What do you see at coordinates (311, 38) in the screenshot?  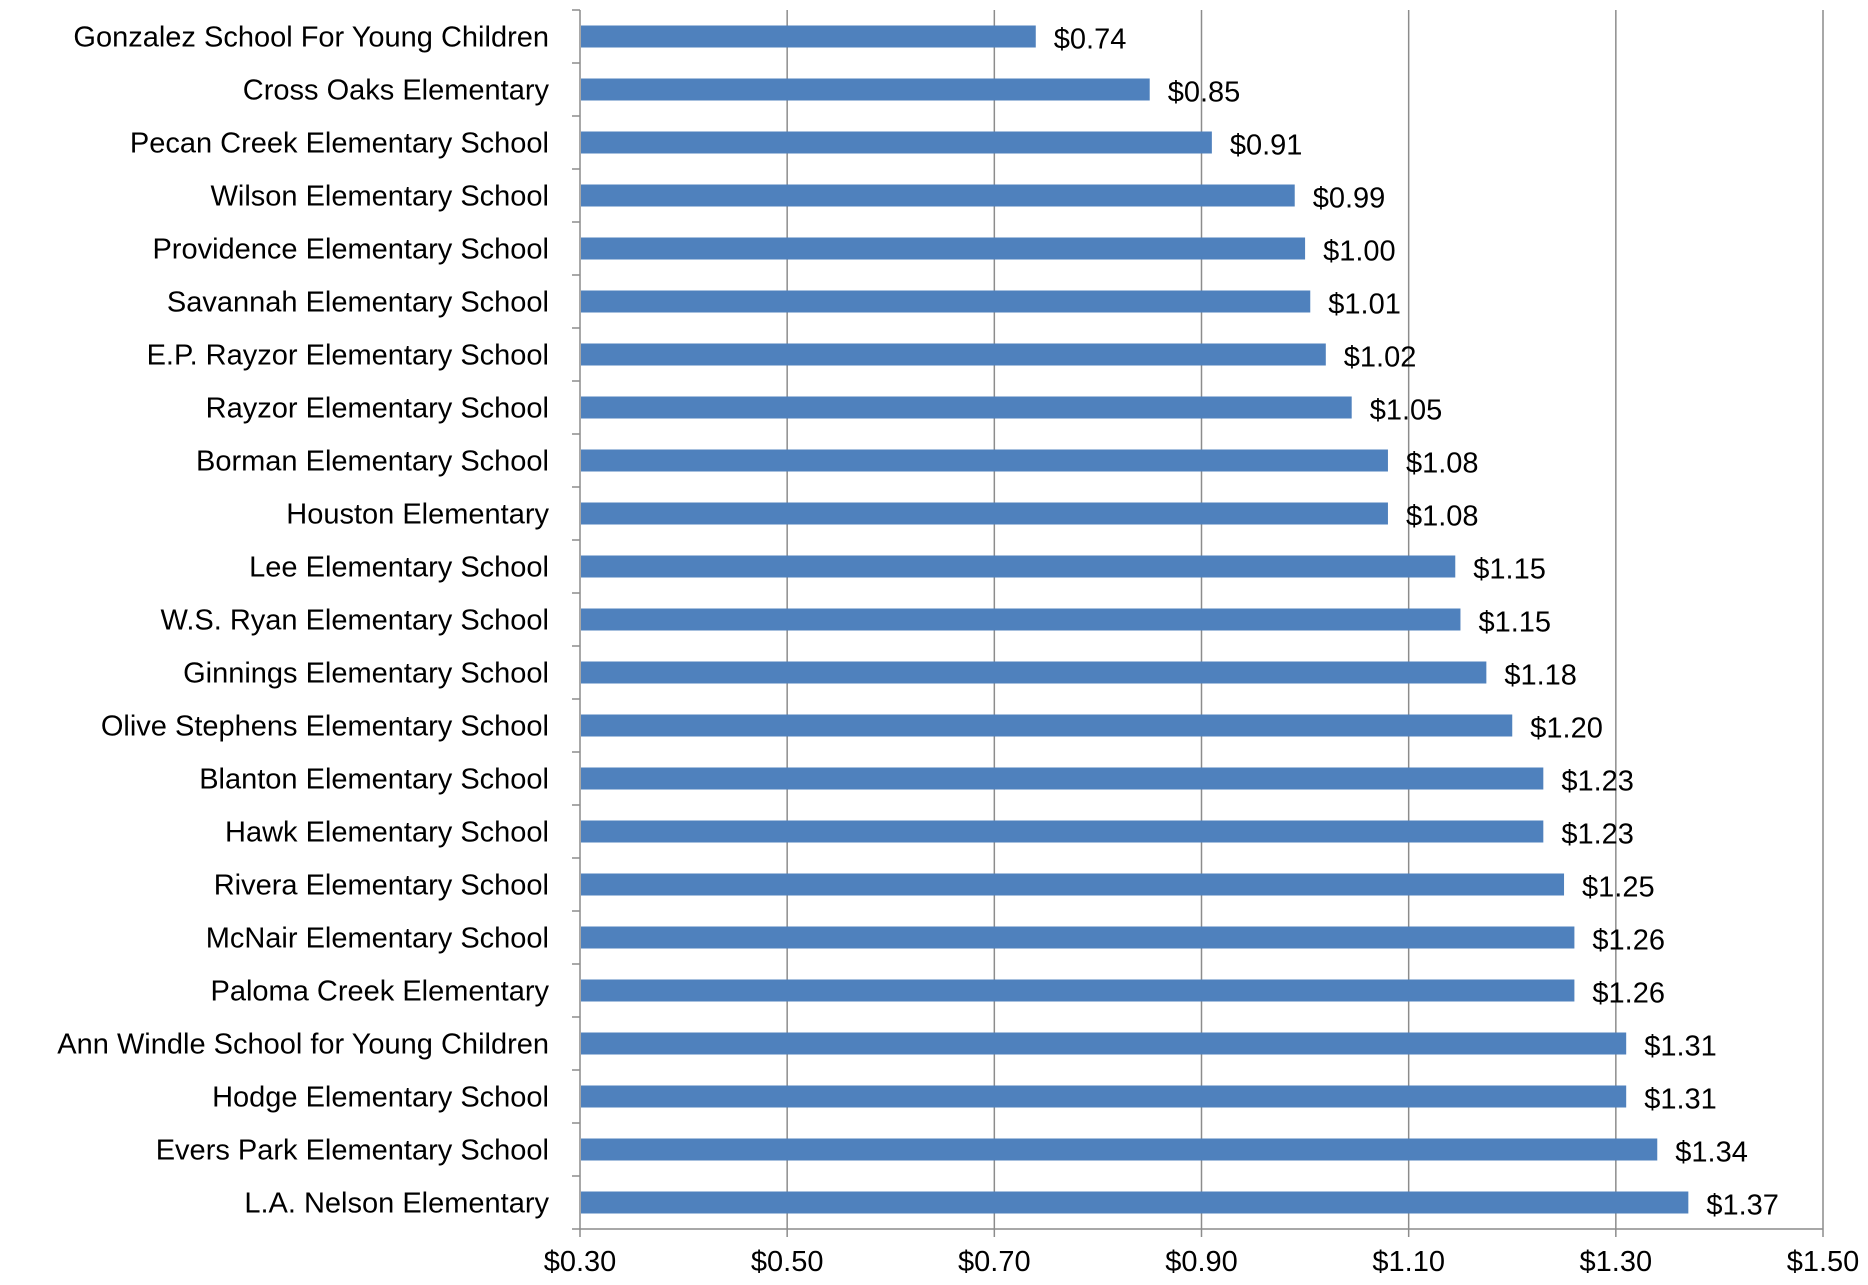 I see `category-label: Gonzalez School For Young Children` at bounding box center [311, 38].